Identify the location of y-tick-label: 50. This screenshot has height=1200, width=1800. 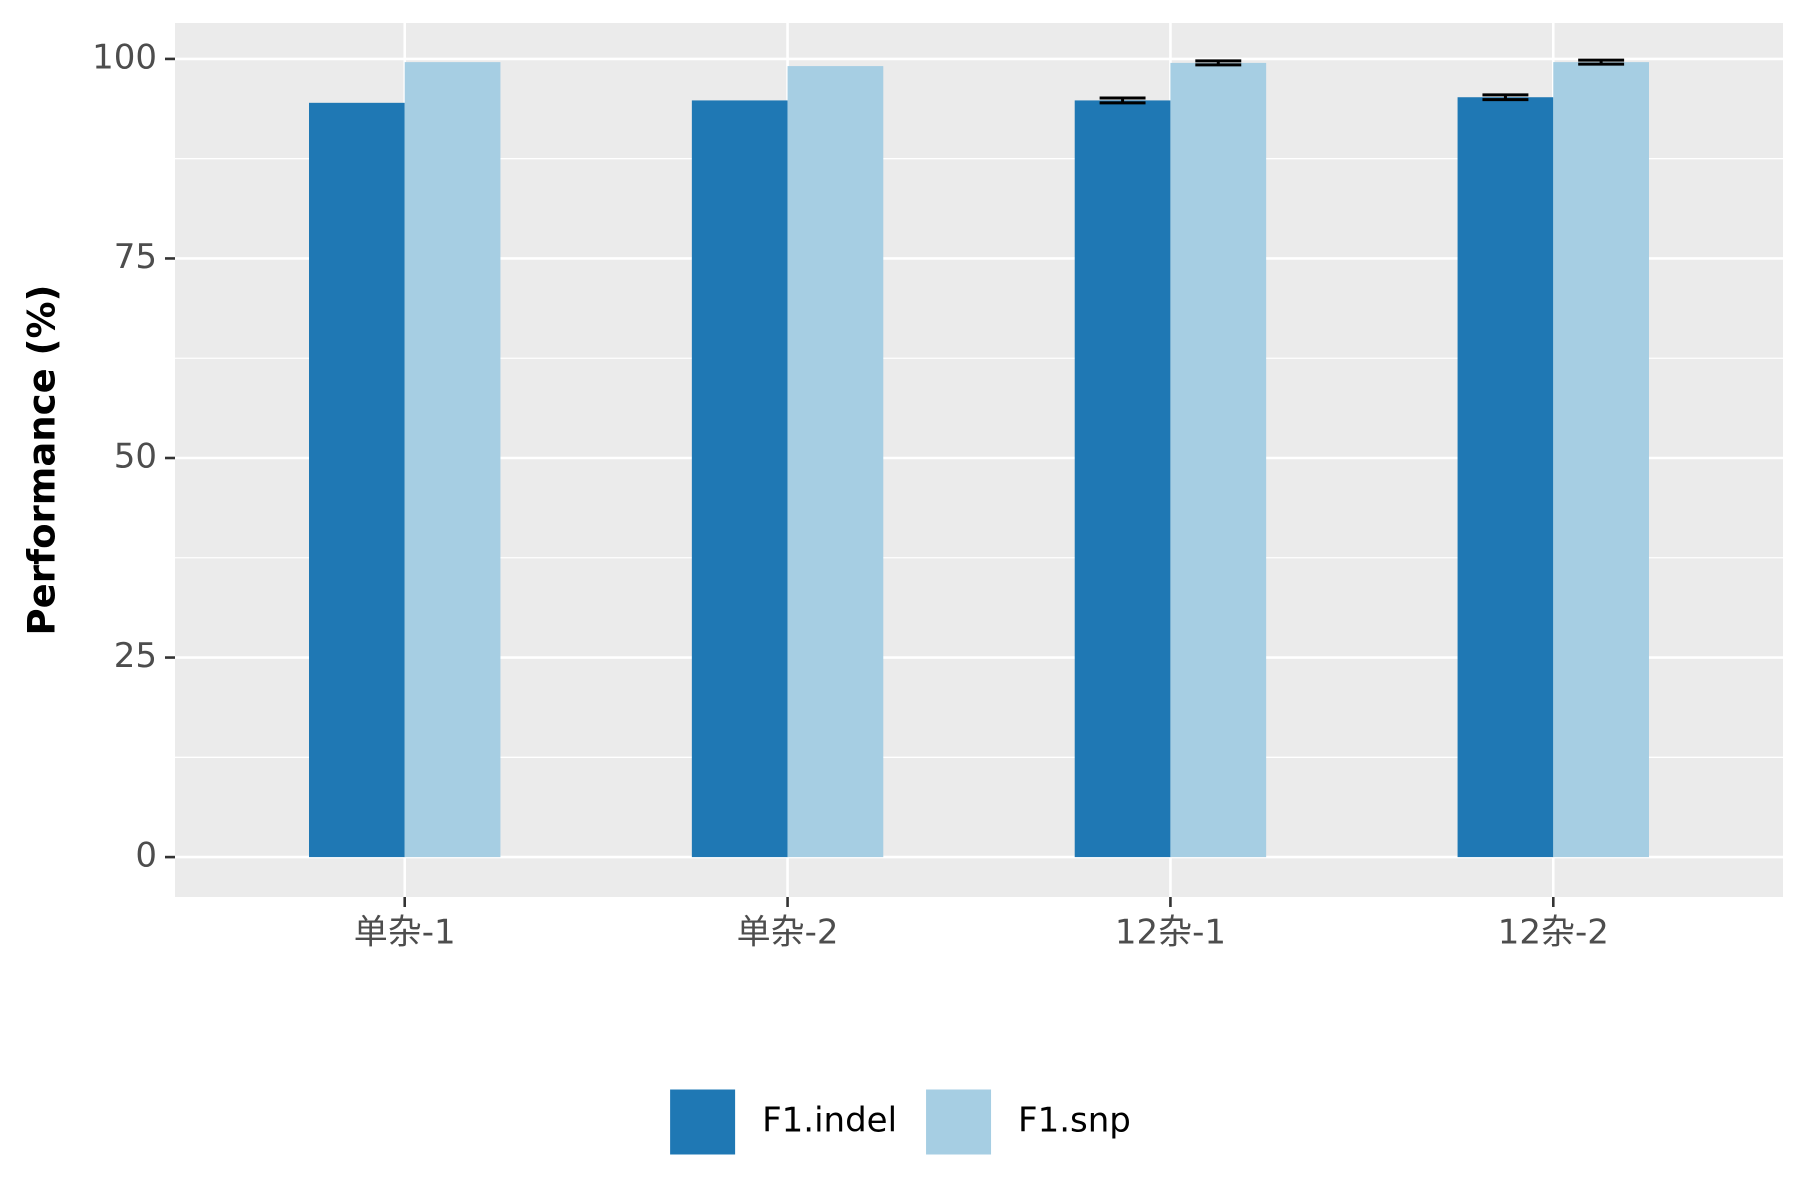
(135, 457).